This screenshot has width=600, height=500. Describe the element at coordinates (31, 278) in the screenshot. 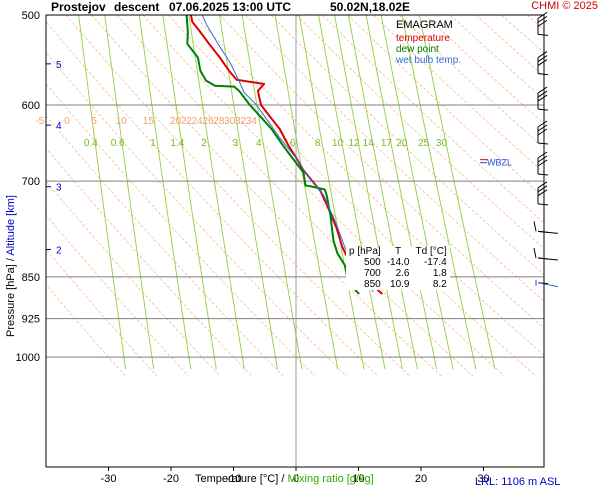

I see `pressure-tick-label: 850` at that location.